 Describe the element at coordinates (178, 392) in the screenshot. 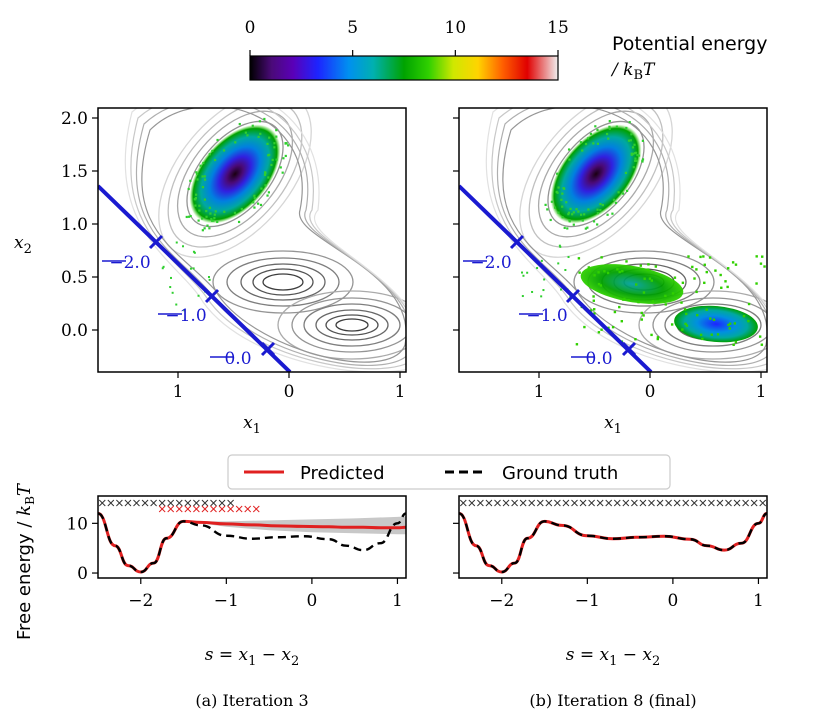

I see `x-tick-label: 1` at that location.